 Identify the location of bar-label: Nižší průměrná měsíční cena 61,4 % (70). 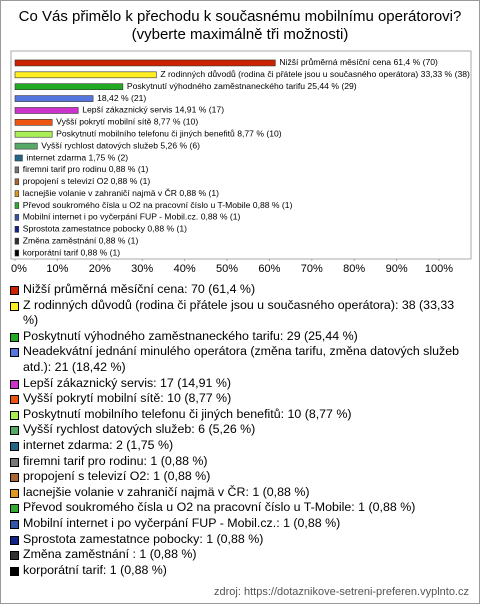
(358, 62).